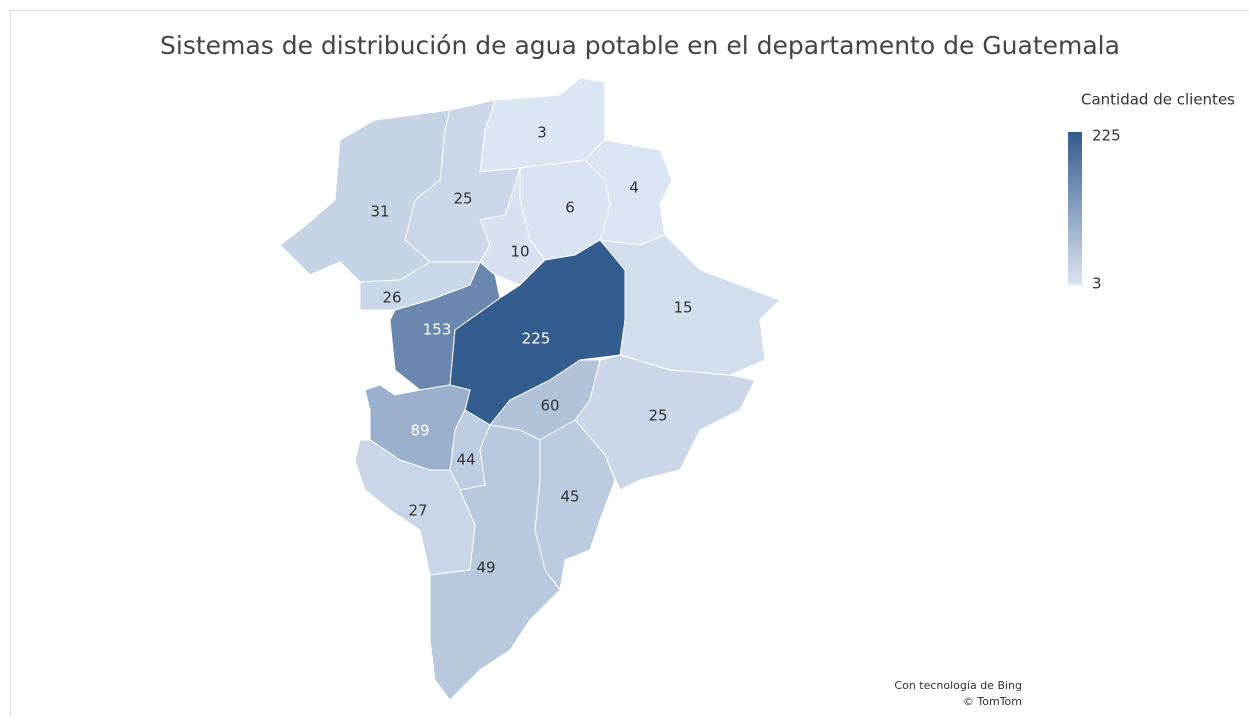  I want to click on region-value-label: 225, so click(536, 339).